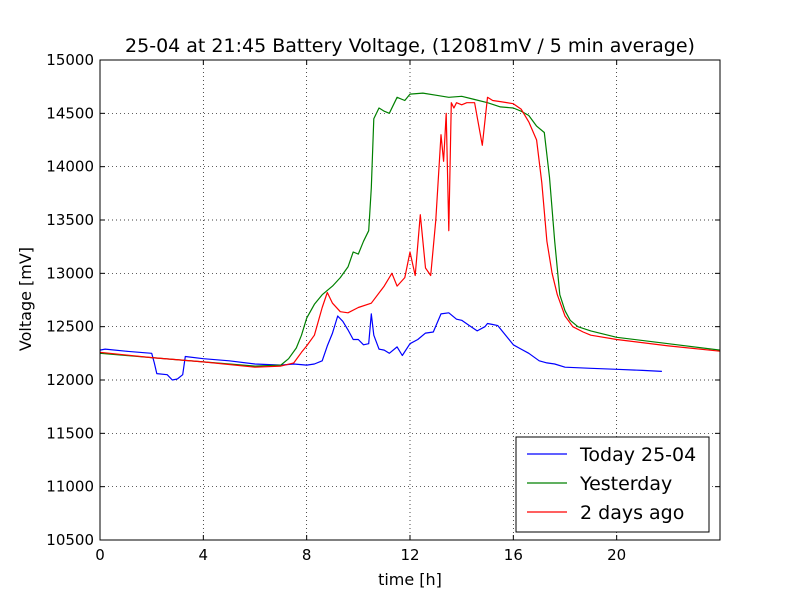  What do you see at coordinates (632, 513) in the screenshot?
I see `legend-label: 2 days ago` at bounding box center [632, 513].